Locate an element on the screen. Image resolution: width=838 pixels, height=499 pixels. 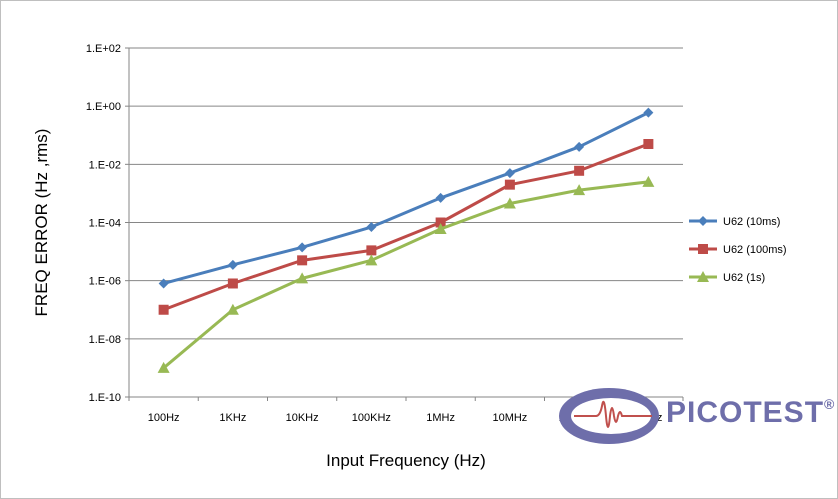
legend-entry: U62 (10ms) is located at coordinates (734, 222).